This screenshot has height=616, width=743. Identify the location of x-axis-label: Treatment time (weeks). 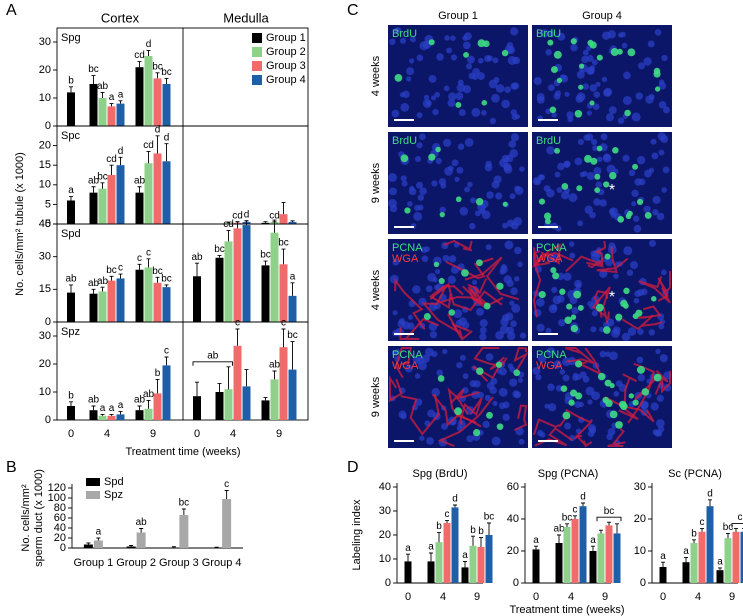
(566, 610).